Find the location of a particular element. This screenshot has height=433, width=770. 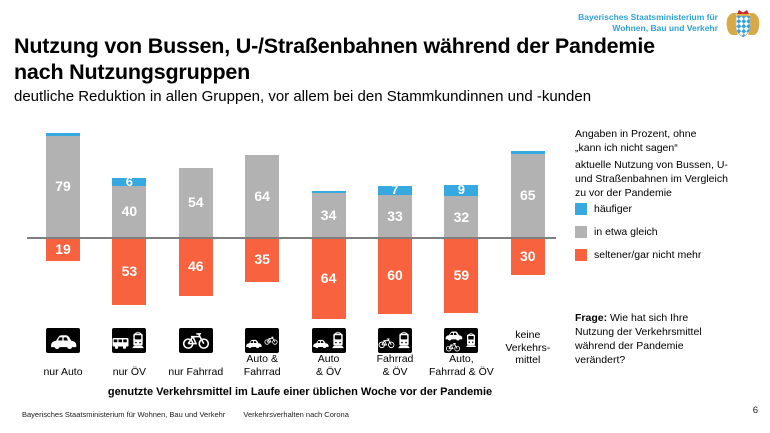

legend-swatch-seltener is located at coordinates (581, 255).